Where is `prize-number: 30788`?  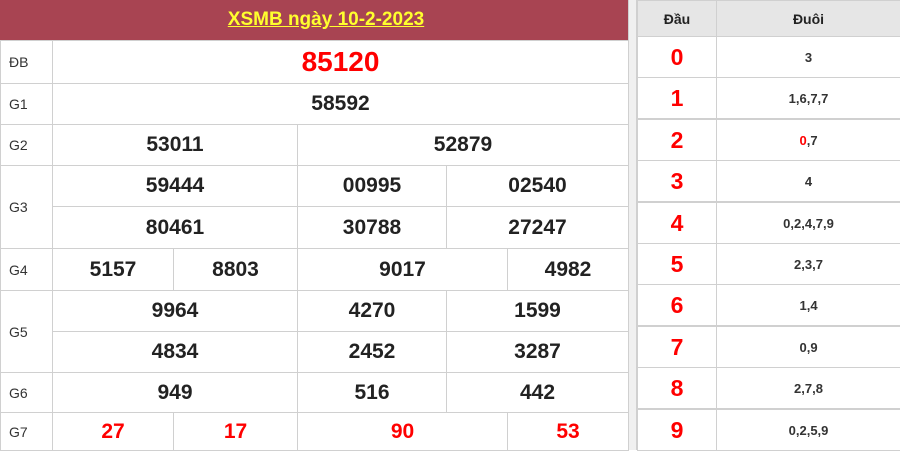 prize-number: 30788 is located at coordinates (372, 227).